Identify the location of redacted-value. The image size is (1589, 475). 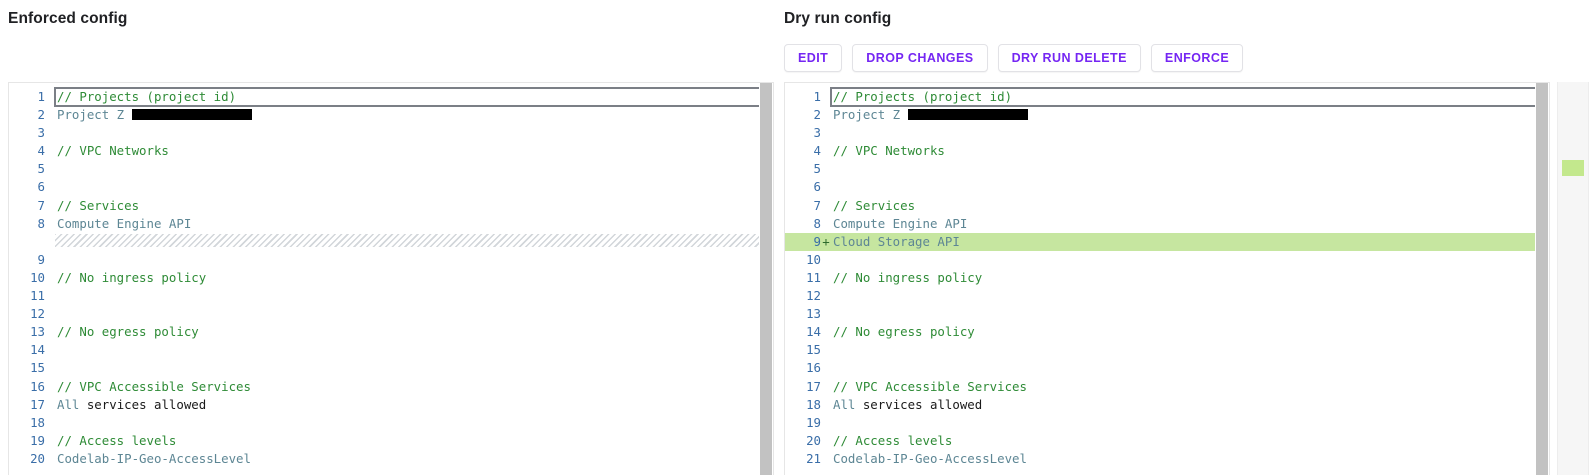
(967, 115).